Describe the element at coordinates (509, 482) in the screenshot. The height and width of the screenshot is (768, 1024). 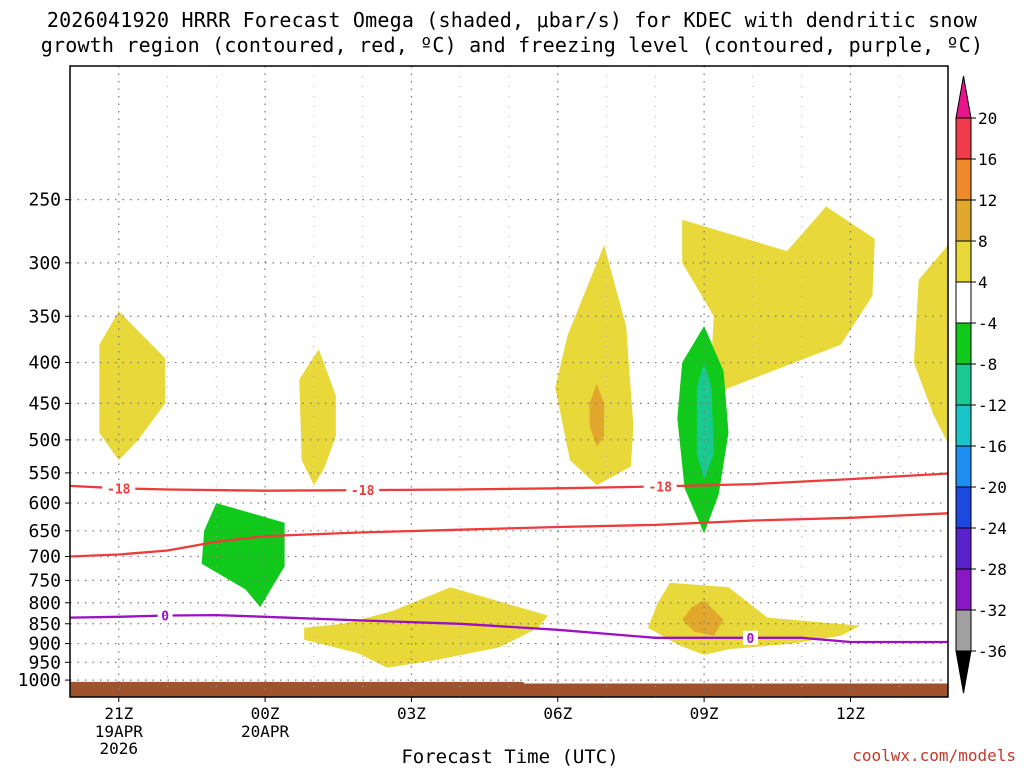
I see `contour-dgz-minus18` at that location.